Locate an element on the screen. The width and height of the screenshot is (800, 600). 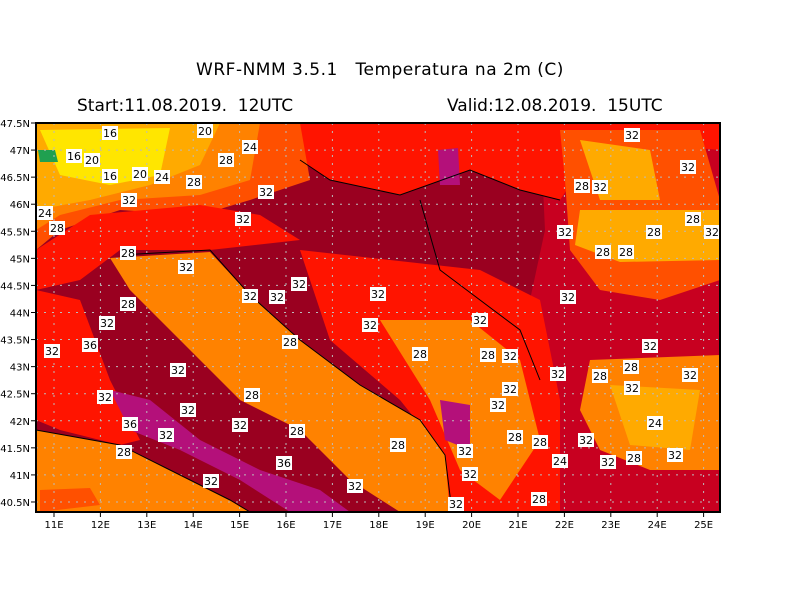
field-red-po is located at coordinates (168, 247).